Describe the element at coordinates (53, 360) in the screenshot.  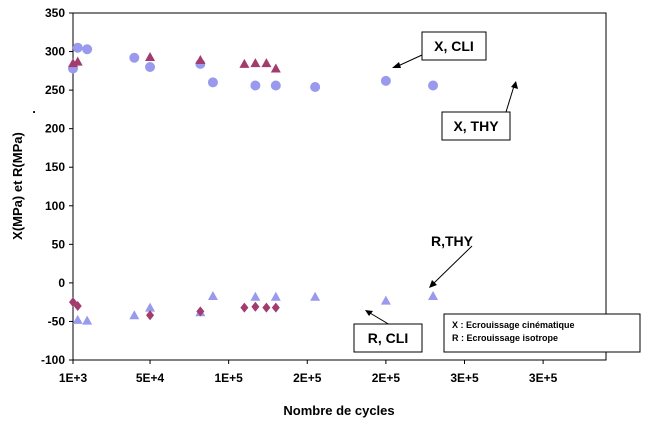
I see `y-tick-label: -100` at that location.